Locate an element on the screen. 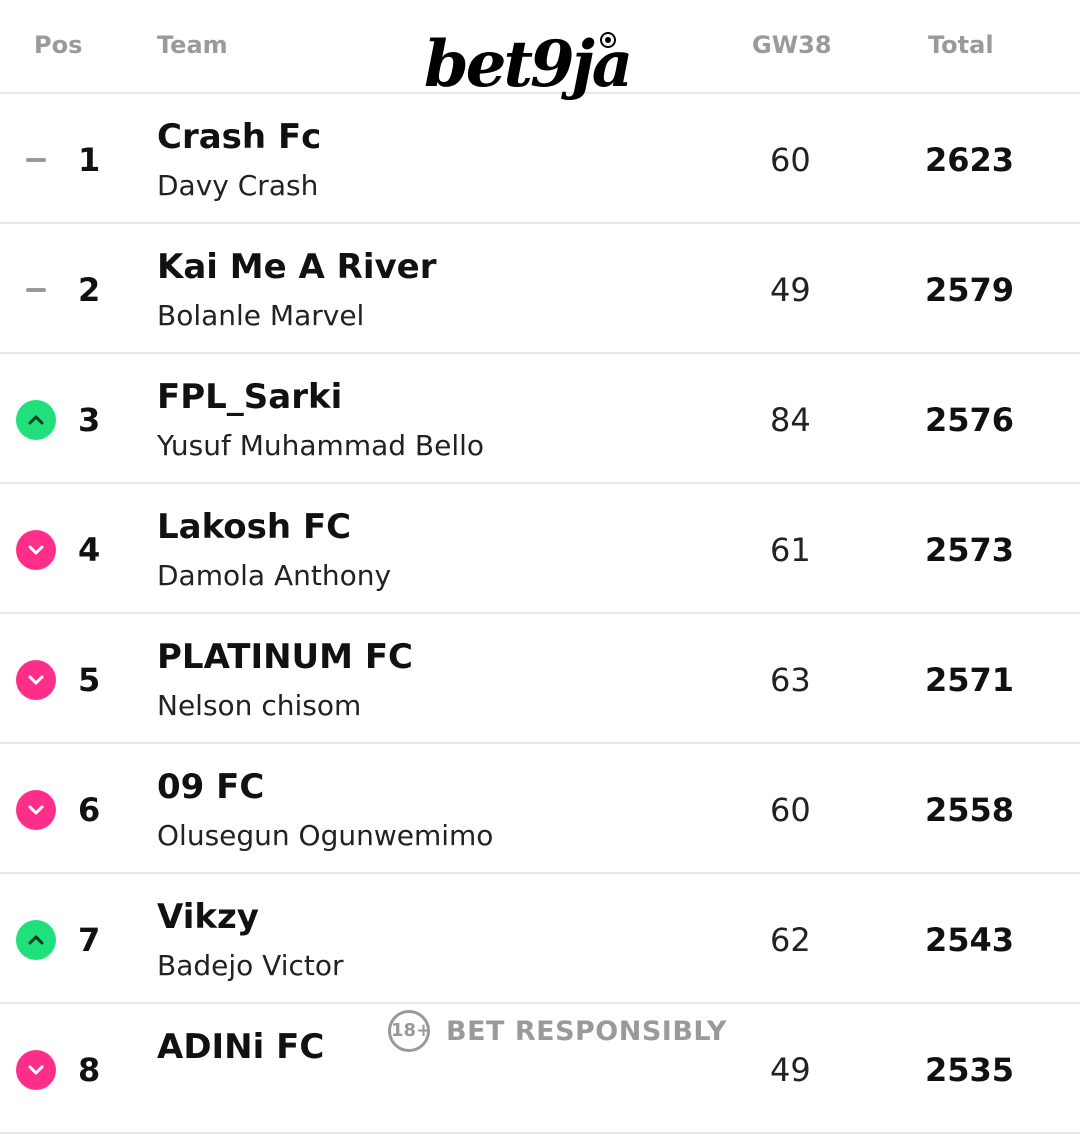 The image size is (1080, 1134). position: 1 is located at coordinates (89, 160).